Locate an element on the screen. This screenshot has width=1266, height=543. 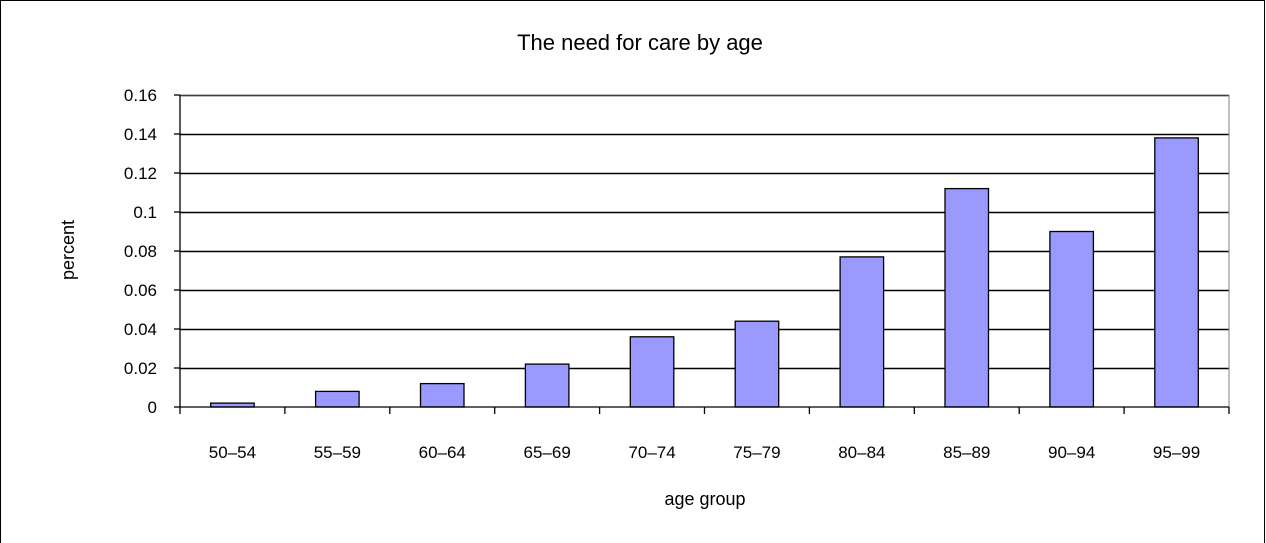
y-axis-tick-labels: 0 0.02 0.04 0.06 0.08 0.1 0.12 0.14 0.16 is located at coordinates (140, 251).